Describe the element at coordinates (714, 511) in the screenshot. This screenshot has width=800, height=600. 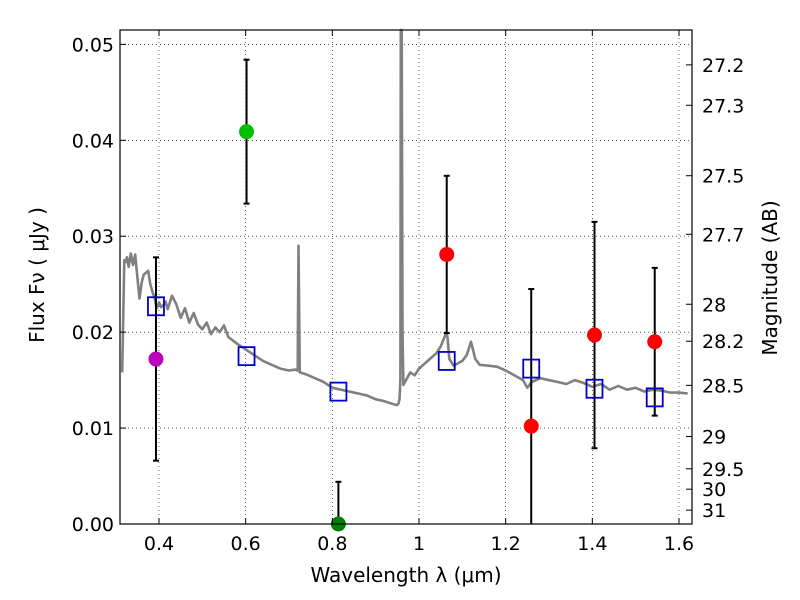
I see `mag-tick-label: 31` at that location.